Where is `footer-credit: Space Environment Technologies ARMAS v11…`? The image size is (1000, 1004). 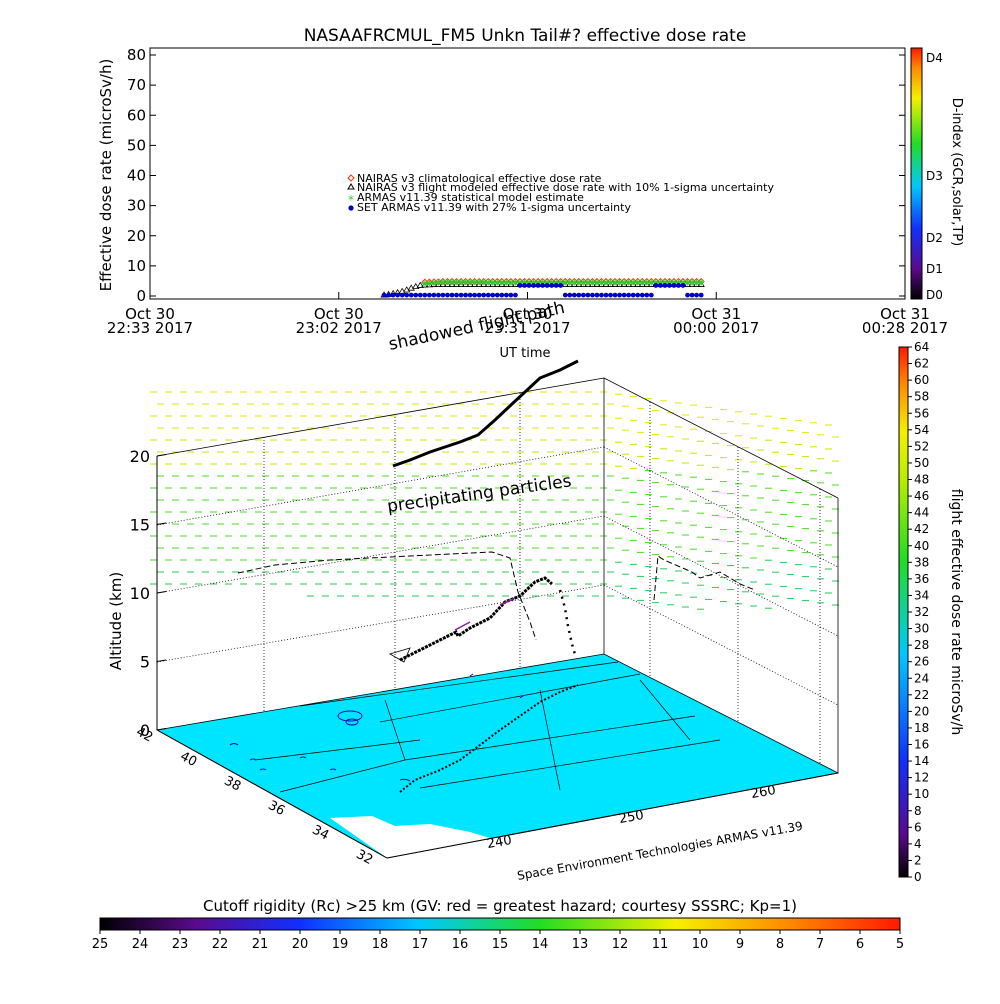 footer-credit: Space Environment Technologies ARMAS v11… is located at coordinates (660, 851).